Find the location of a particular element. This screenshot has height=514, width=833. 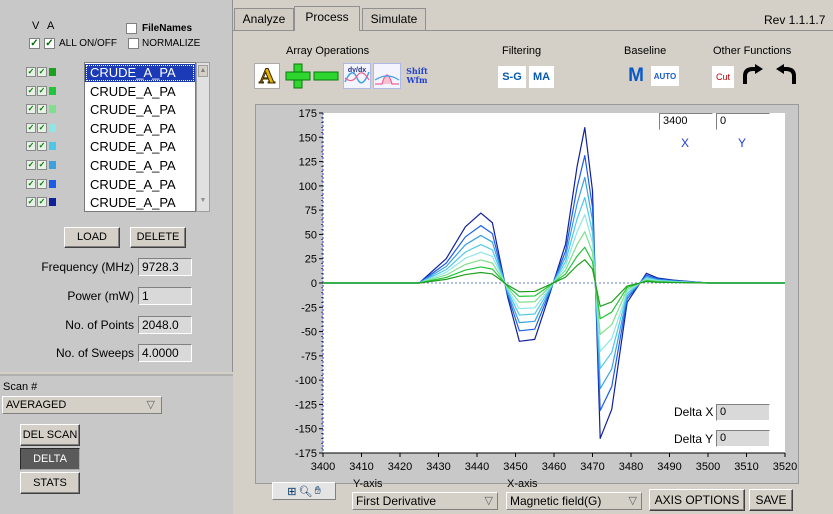

x-tick-label: 3430 is located at coordinates (438, 467).